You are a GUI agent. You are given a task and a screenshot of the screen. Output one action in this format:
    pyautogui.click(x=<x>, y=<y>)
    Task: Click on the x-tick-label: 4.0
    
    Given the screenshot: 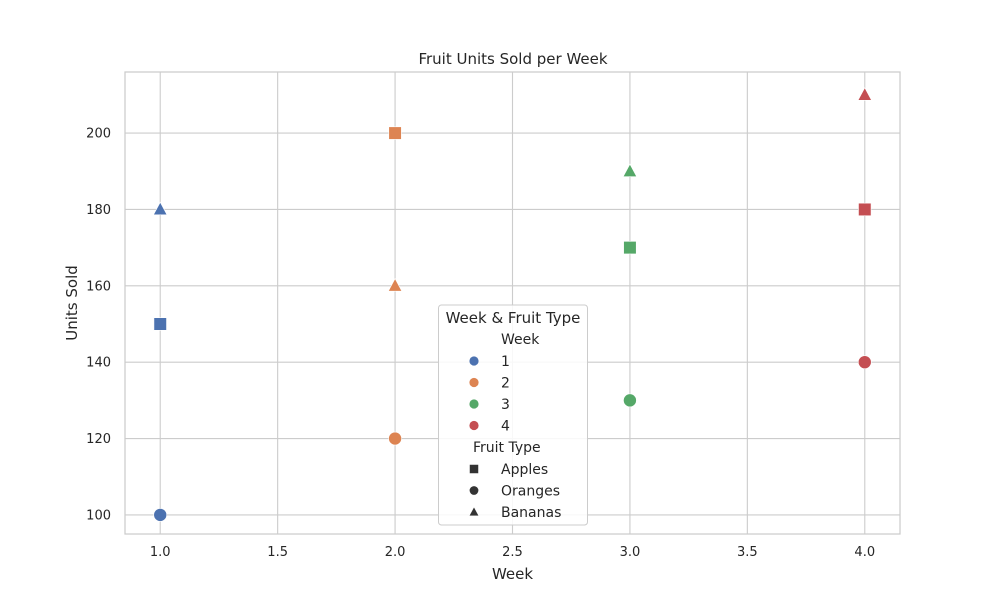 What is the action you would take?
    pyautogui.click(x=864, y=552)
    